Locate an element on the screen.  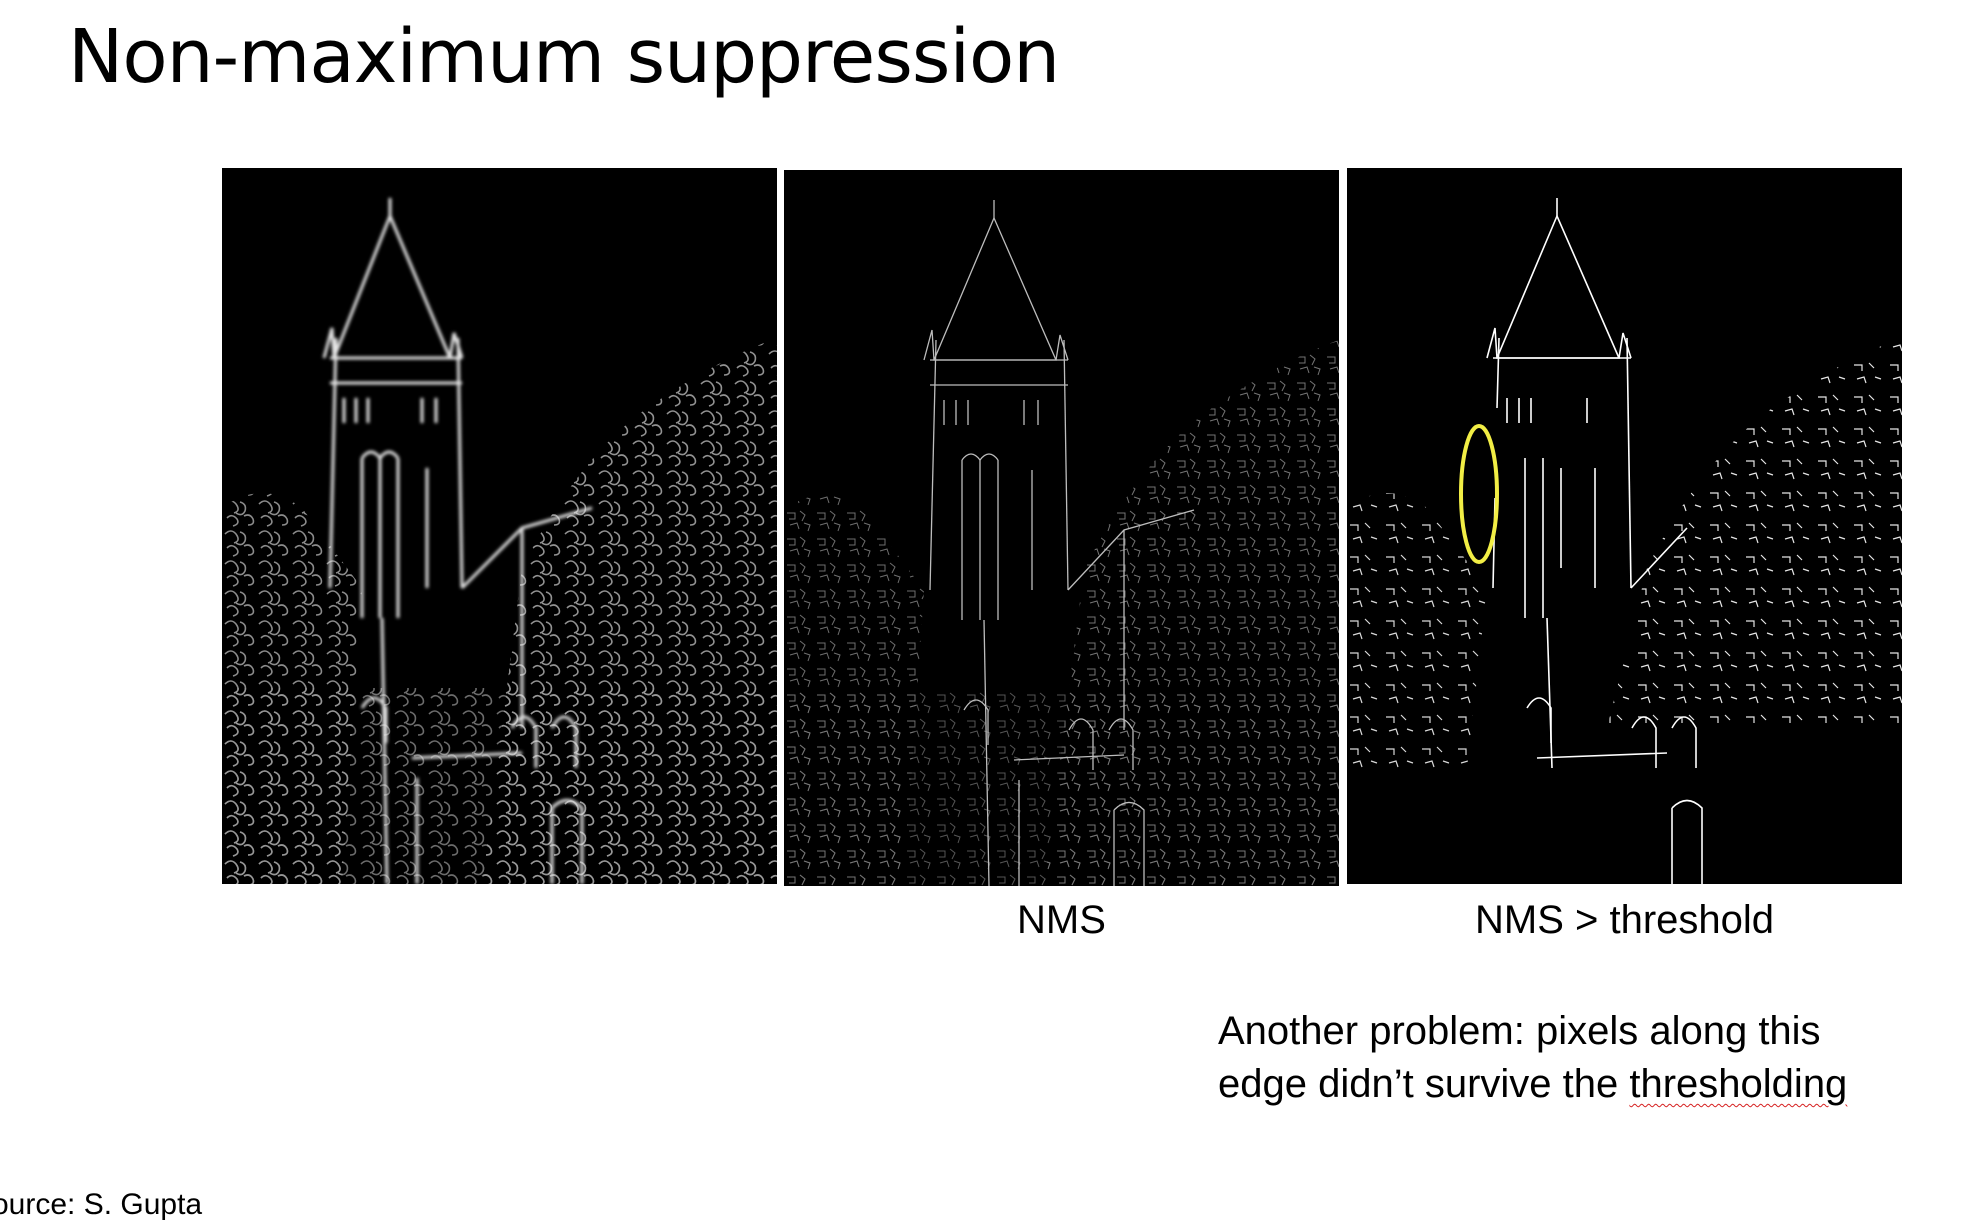
problem-note-line-2-prefix: edge didn’t survive the is located at coordinates (1424, 1084).